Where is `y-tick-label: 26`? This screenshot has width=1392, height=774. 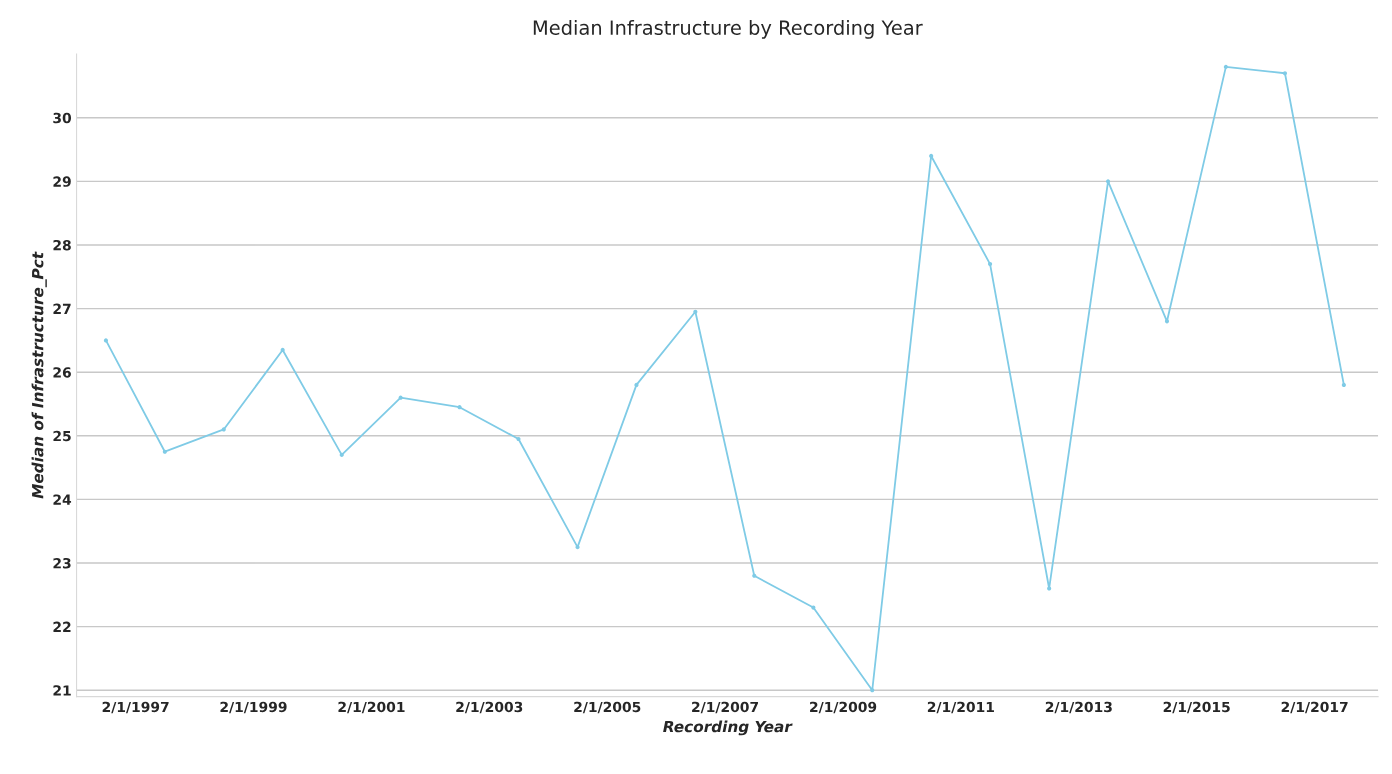
y-tick-label: 26 is located at coordinates (62, 372).